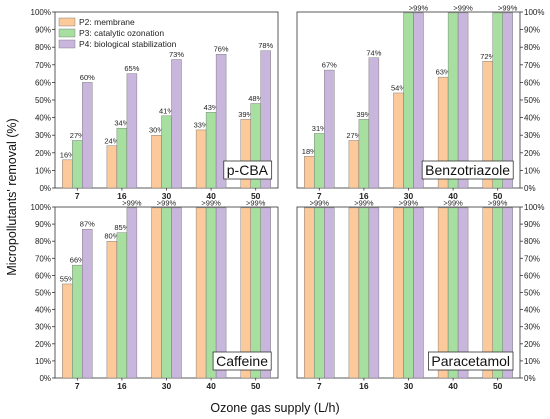 The width and height of the screenshot is (550, 419). Describe the element at coordinates (443, 72) in the screenshot. I see `data-label: 63%` at that location.